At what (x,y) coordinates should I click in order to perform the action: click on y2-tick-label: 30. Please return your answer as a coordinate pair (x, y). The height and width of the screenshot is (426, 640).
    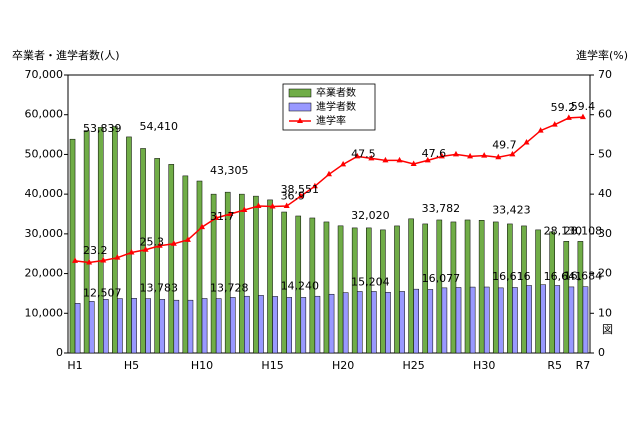
    Looking at the image, I should click on (605, 233).